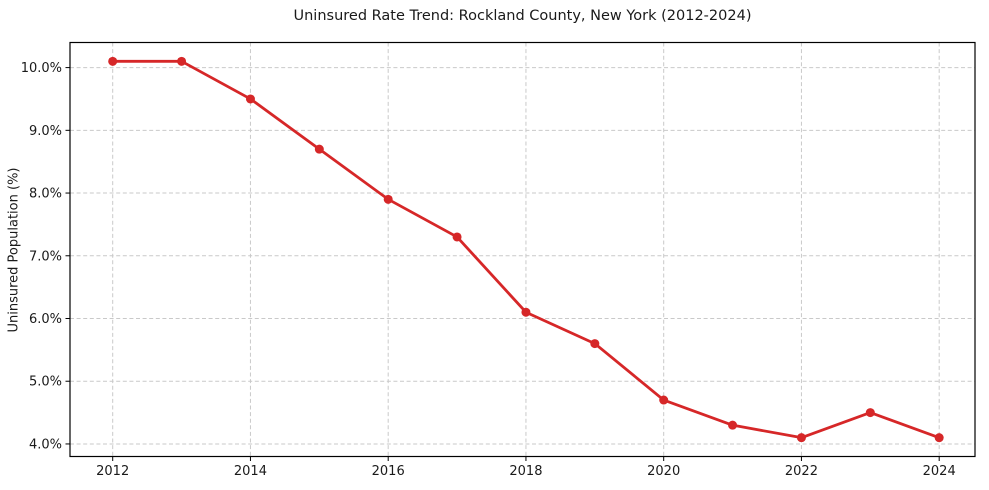  What do you see at coordinates (801, 471) in the screenshot?
I see `x-tick-label: 2022` at bounding box center [801, 471].